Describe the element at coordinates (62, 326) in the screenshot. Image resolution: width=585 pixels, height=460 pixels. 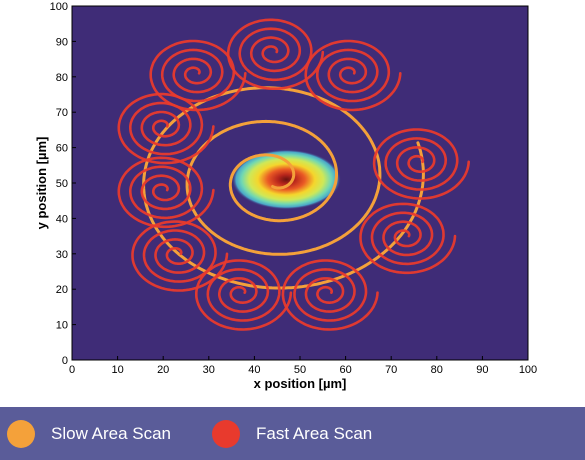
I see `y-tick-label: 10` at that location.